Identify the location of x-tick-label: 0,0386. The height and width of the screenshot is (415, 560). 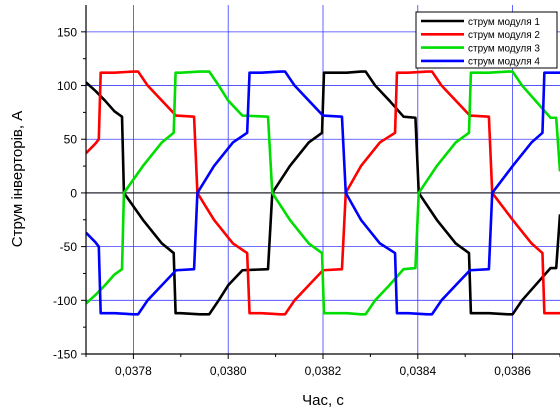
(512, 371).